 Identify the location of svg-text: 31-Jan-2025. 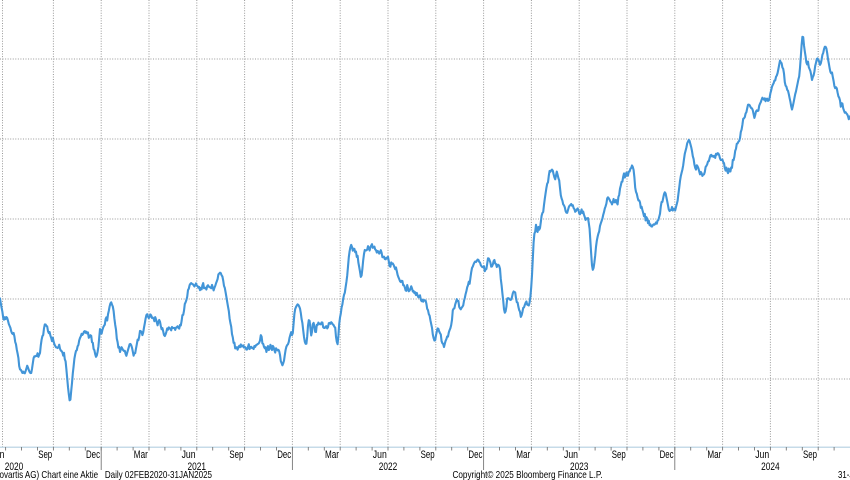
(844, 474).